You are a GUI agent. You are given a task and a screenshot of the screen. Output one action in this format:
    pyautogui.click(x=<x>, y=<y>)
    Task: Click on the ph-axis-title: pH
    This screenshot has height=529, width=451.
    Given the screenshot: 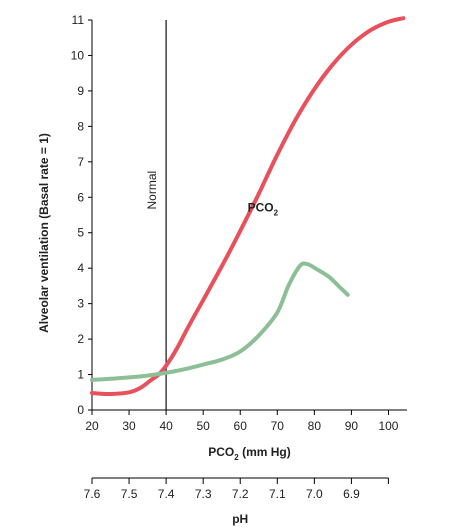 What is the action you would take?
    pyautogui.click(x=240, y=519)
    